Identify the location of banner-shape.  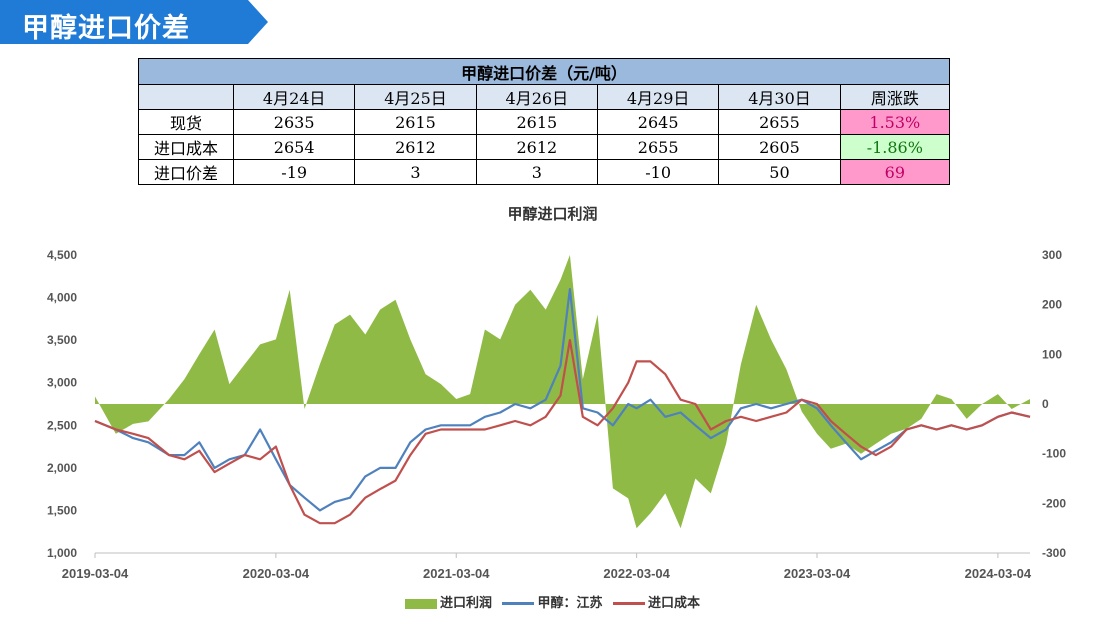
(134, 22).